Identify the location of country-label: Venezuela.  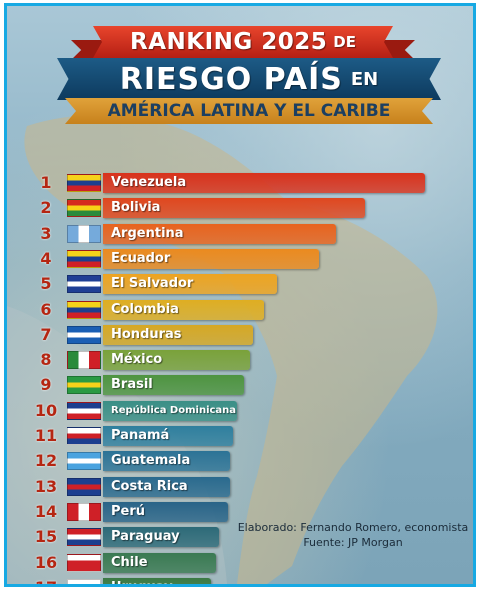
(149, 182).